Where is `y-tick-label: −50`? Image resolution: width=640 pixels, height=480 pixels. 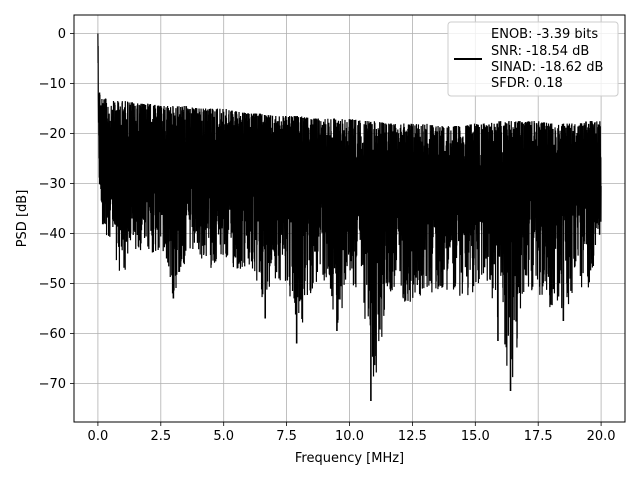
y-tick-label: −50 is located at coordinates (52, 284).